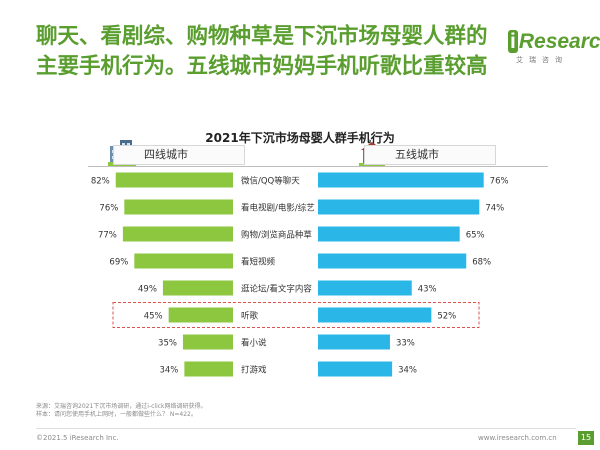 Image resolution: width=600 pixels, height=450 pixels. I want to click on category-label: 逛论坛/看文字内容, so click(276, 289).